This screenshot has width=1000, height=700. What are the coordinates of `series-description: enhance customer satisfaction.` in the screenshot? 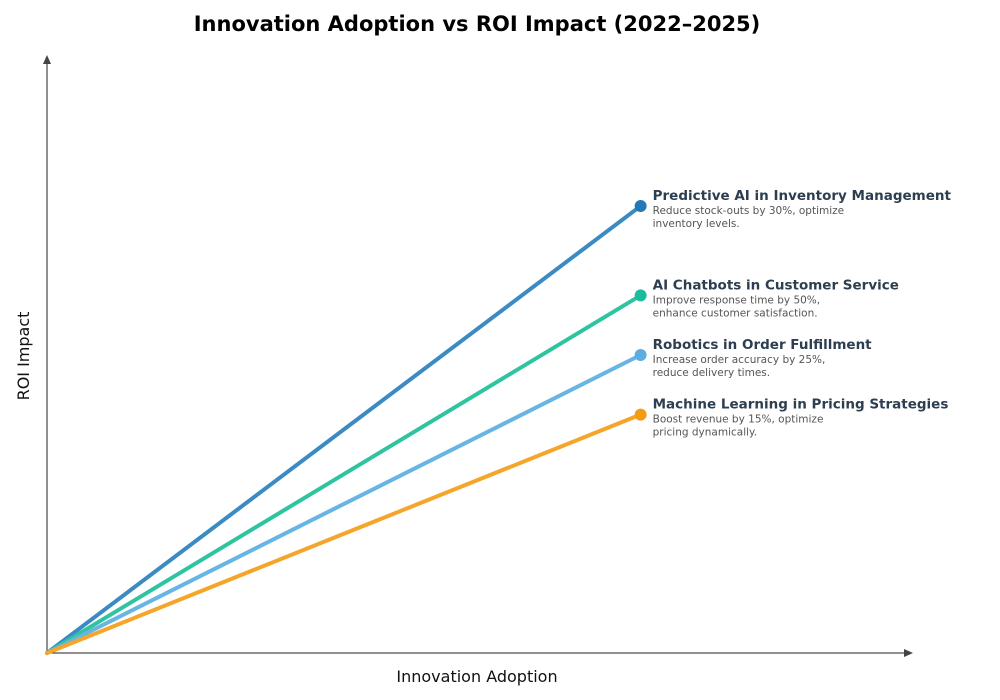 It's located at (735, 313).